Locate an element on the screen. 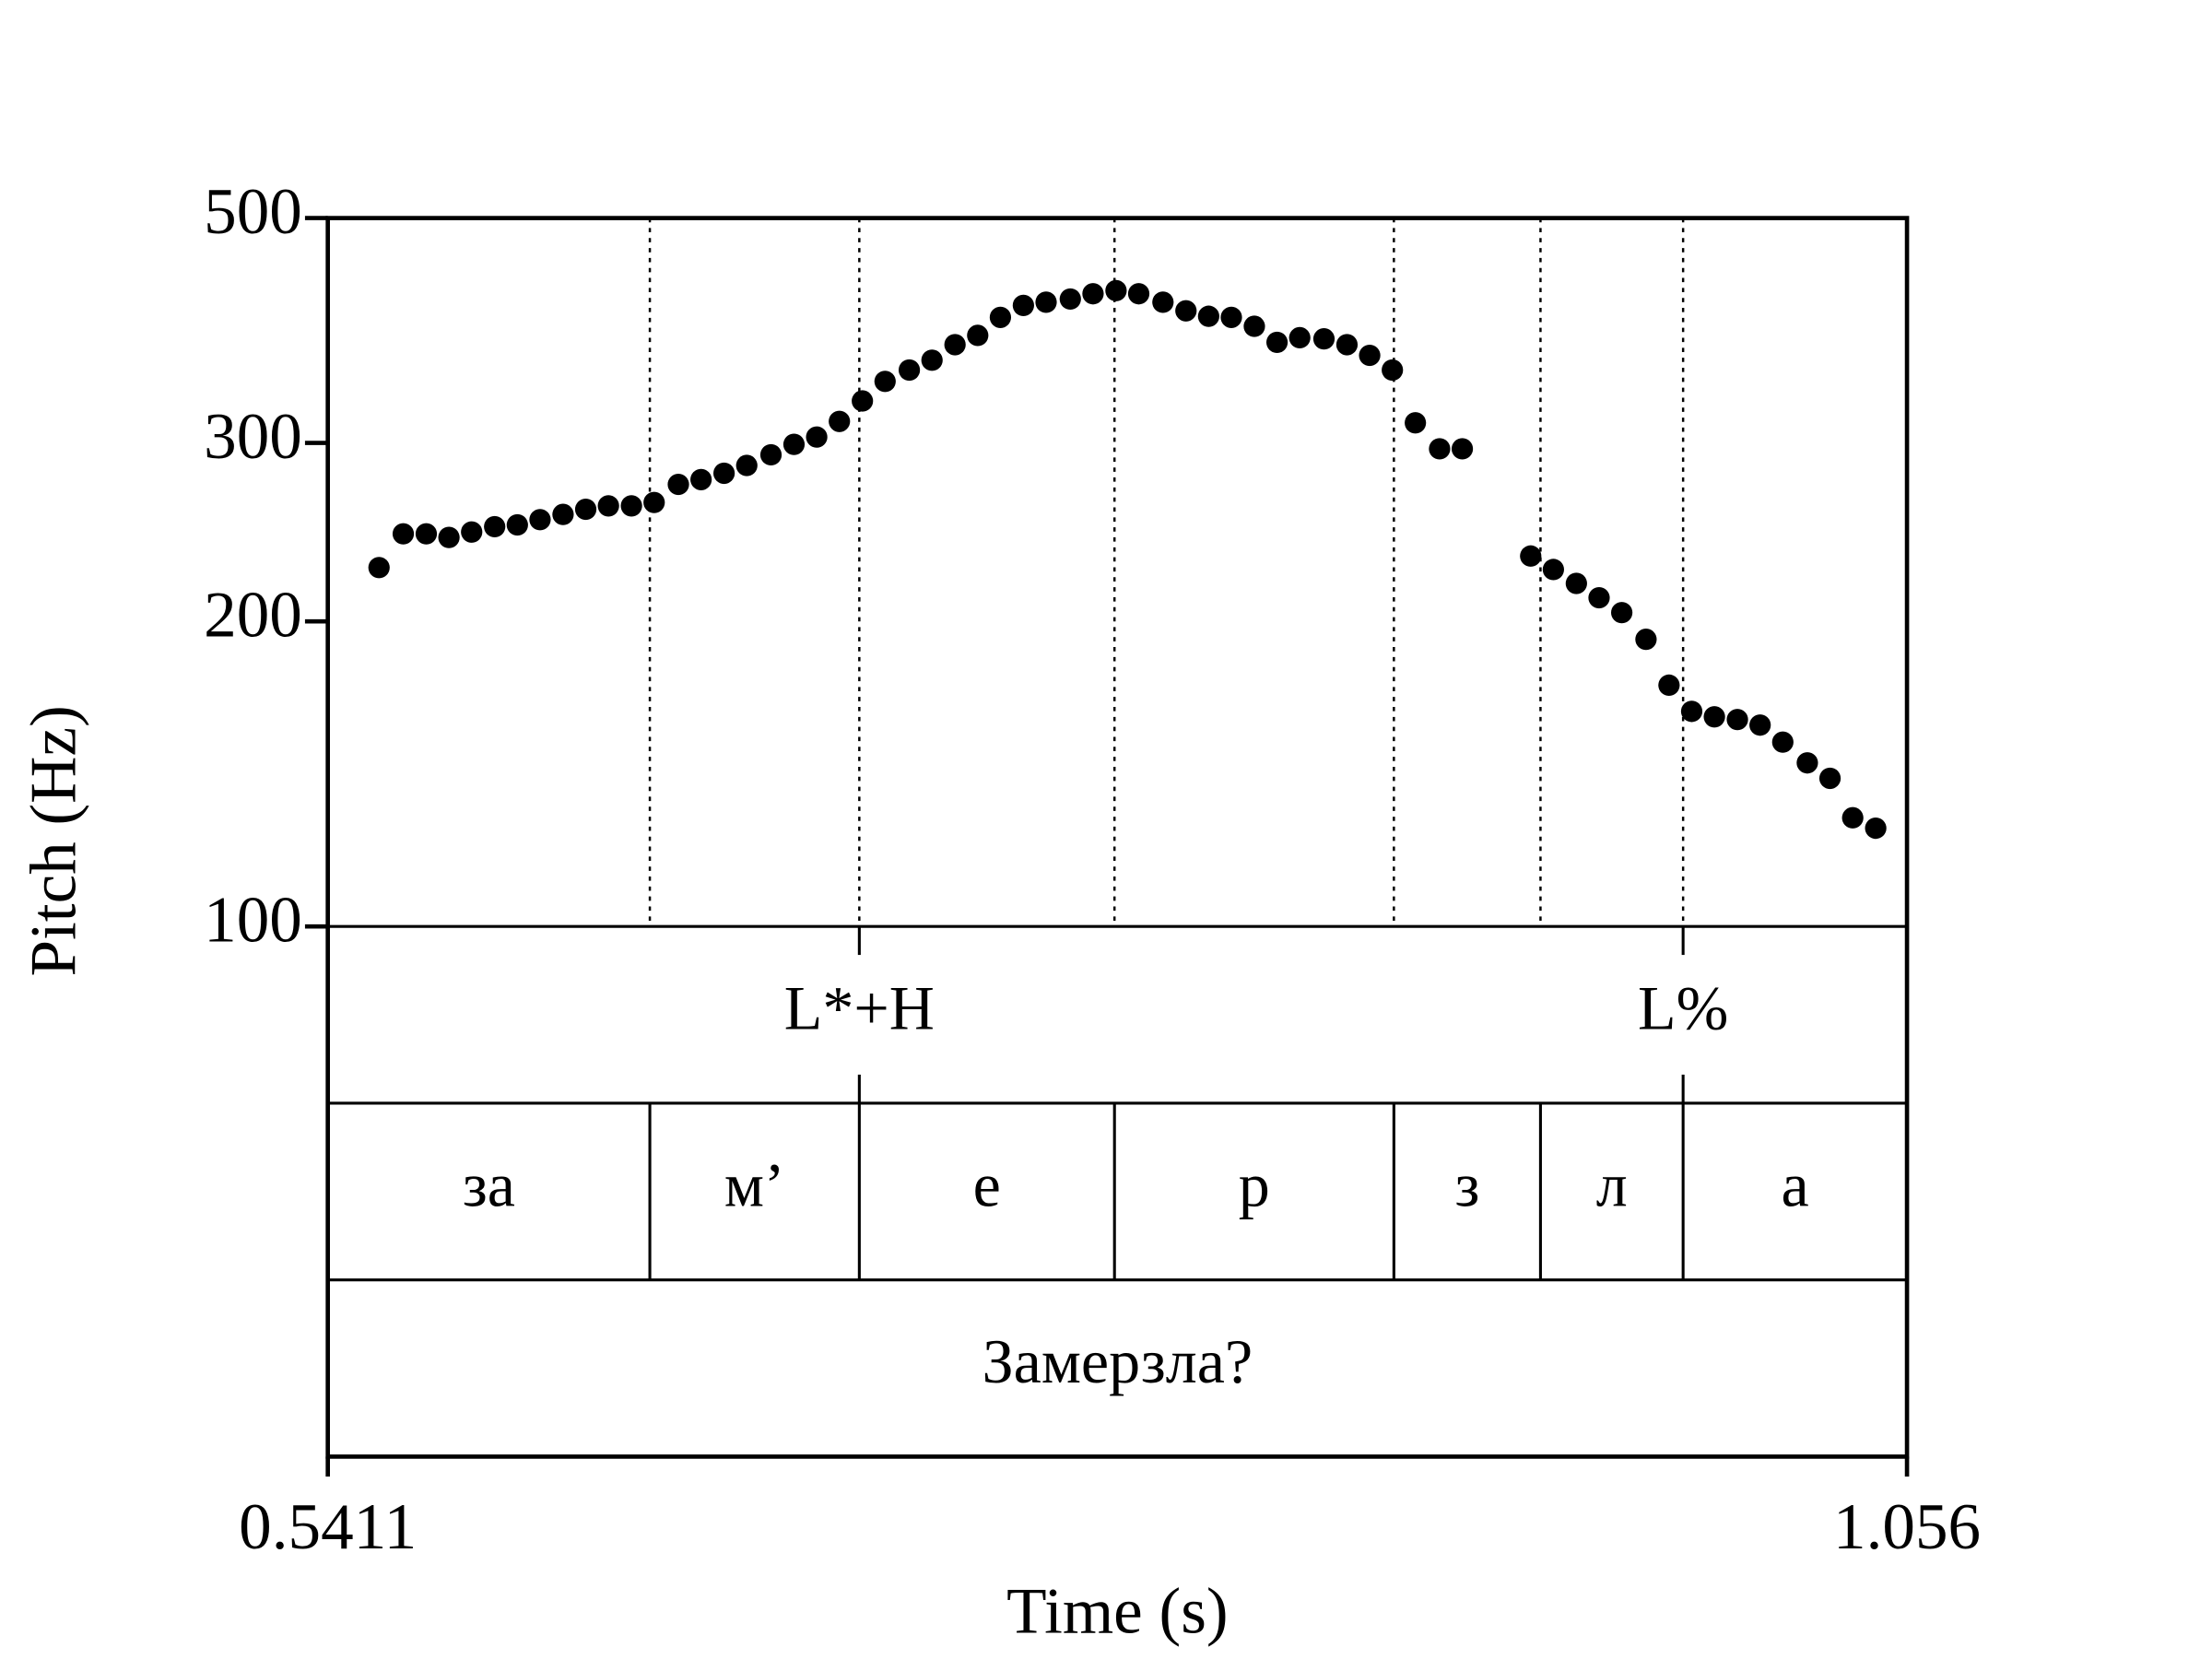 The height and width of the screenshot is (1659, 2212). syllable-label: л is located at coordinates (1612, 1184).